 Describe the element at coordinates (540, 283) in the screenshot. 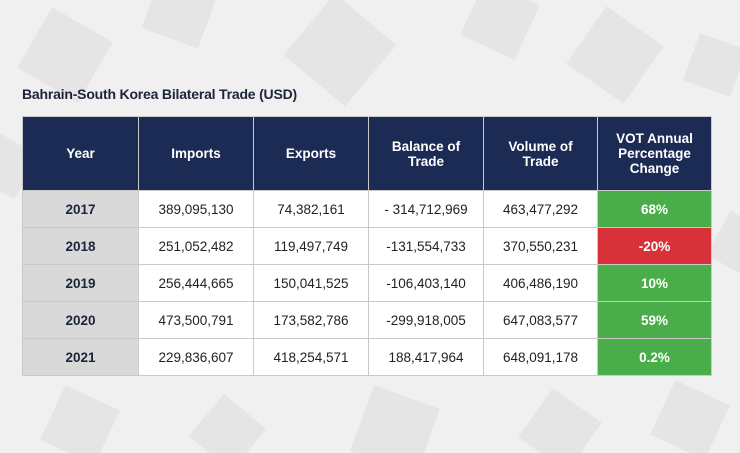

I see `volume-cell: 406,486,190` at that location.